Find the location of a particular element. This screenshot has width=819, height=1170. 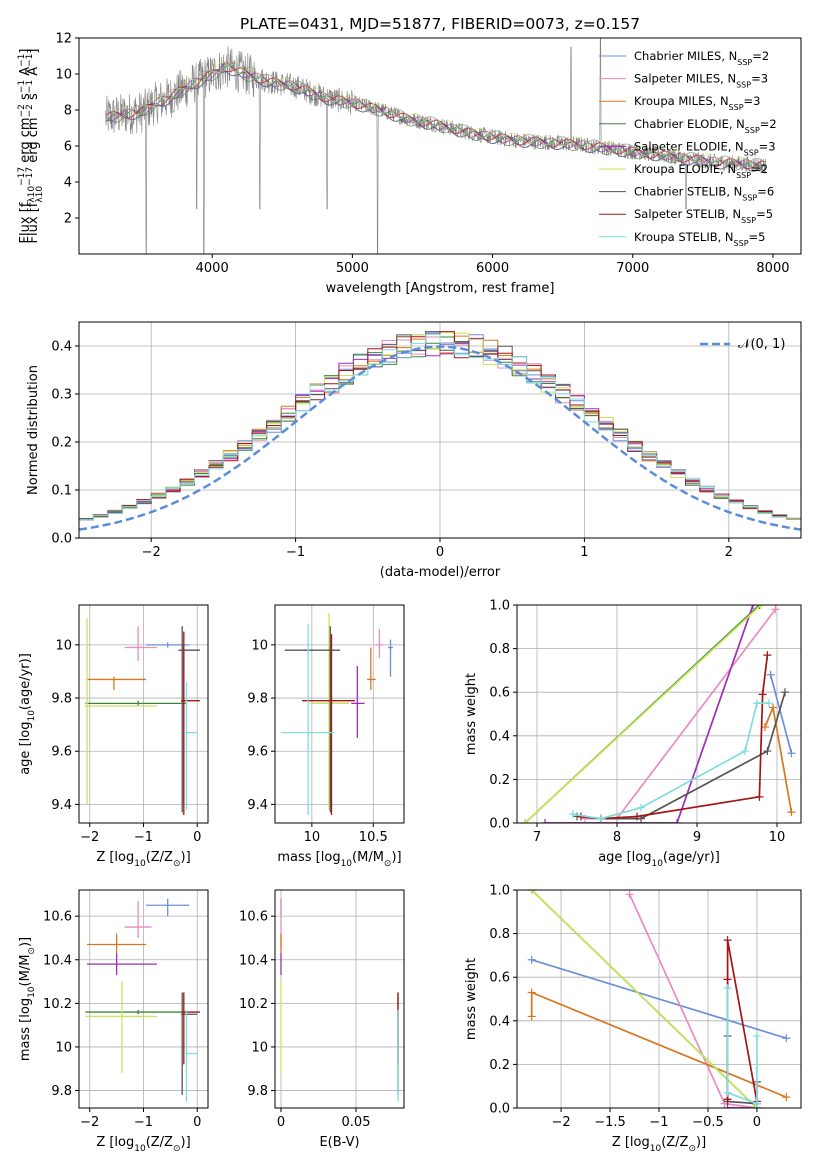

series-kroupa_miles is located at coordinates (778, 758).